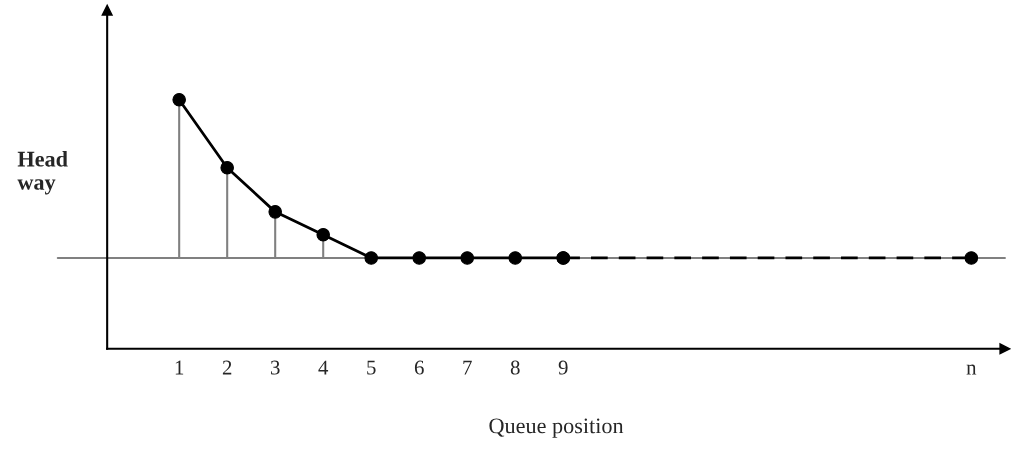  Describe the element at coordinates (42, 172) in the screenshot. I see `y-axis-title: Head way` at that location.